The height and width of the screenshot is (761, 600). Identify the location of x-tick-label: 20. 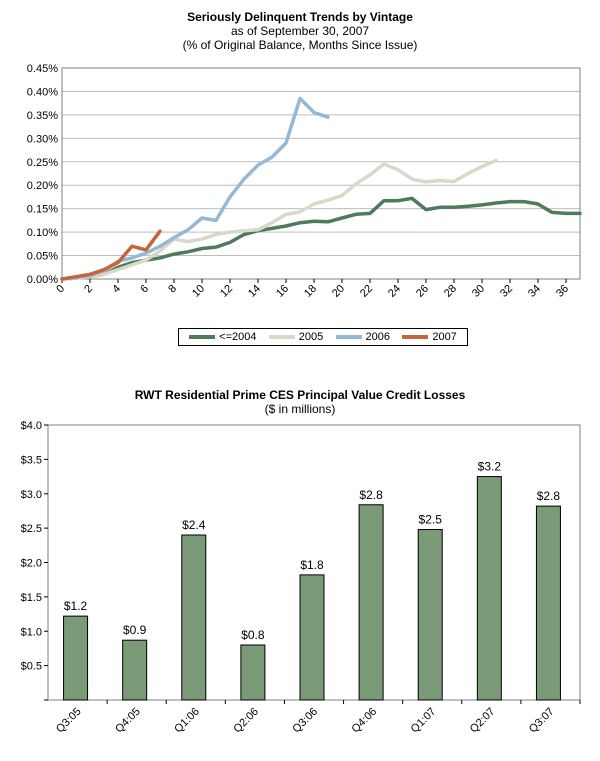
(338, 291).